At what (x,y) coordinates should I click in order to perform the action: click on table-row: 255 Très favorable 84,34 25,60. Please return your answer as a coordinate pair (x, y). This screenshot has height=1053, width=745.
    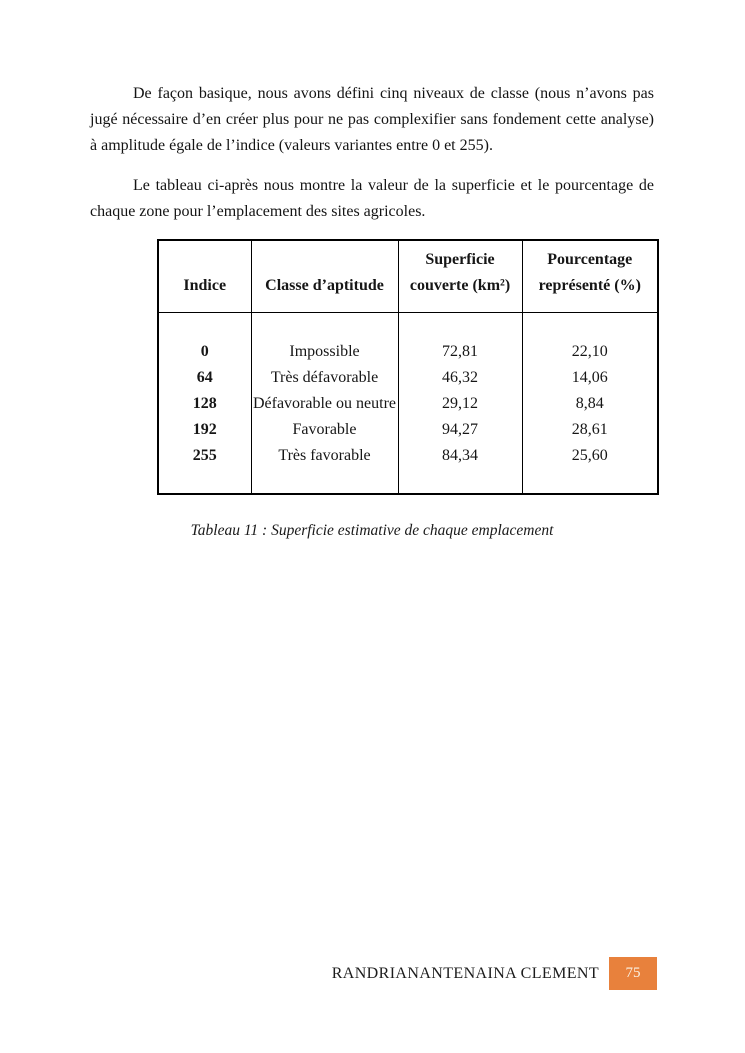
    Looking at the image, I should click on (408, 456).